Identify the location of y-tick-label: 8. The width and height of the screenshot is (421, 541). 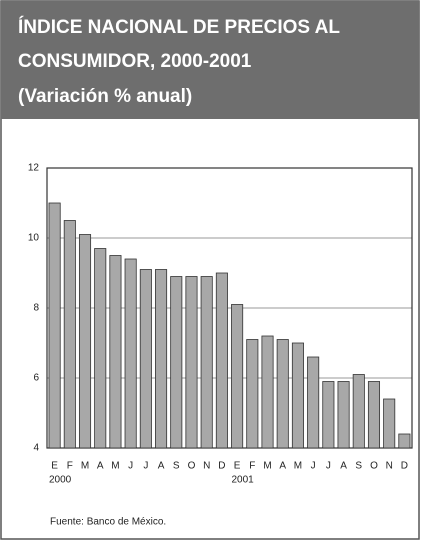
(36, 308).